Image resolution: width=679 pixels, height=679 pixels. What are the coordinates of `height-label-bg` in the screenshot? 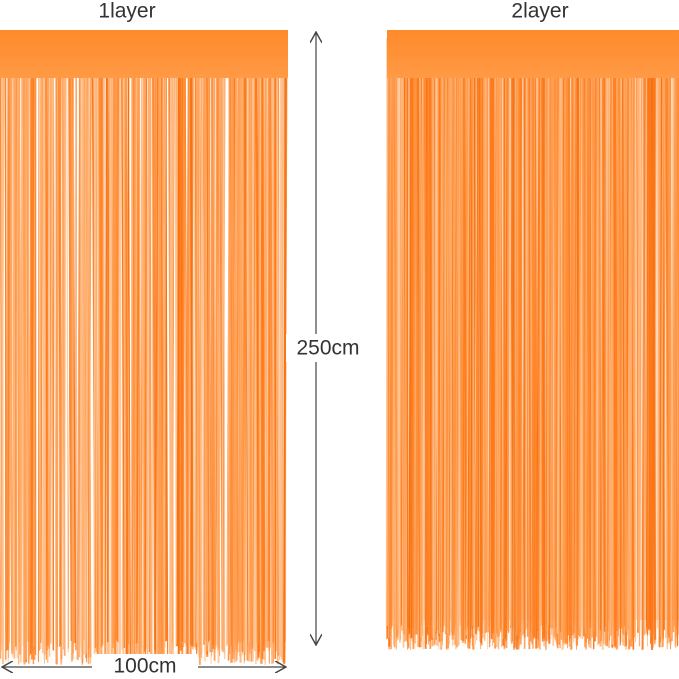 It's located at (327, 348).